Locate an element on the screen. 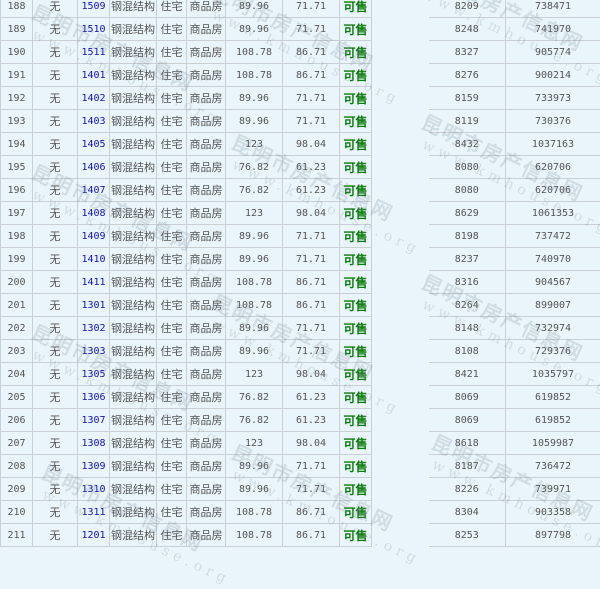 The width and height of the screenshot is (600, 589). row-index: 209 is located at coordinates (17, 489).